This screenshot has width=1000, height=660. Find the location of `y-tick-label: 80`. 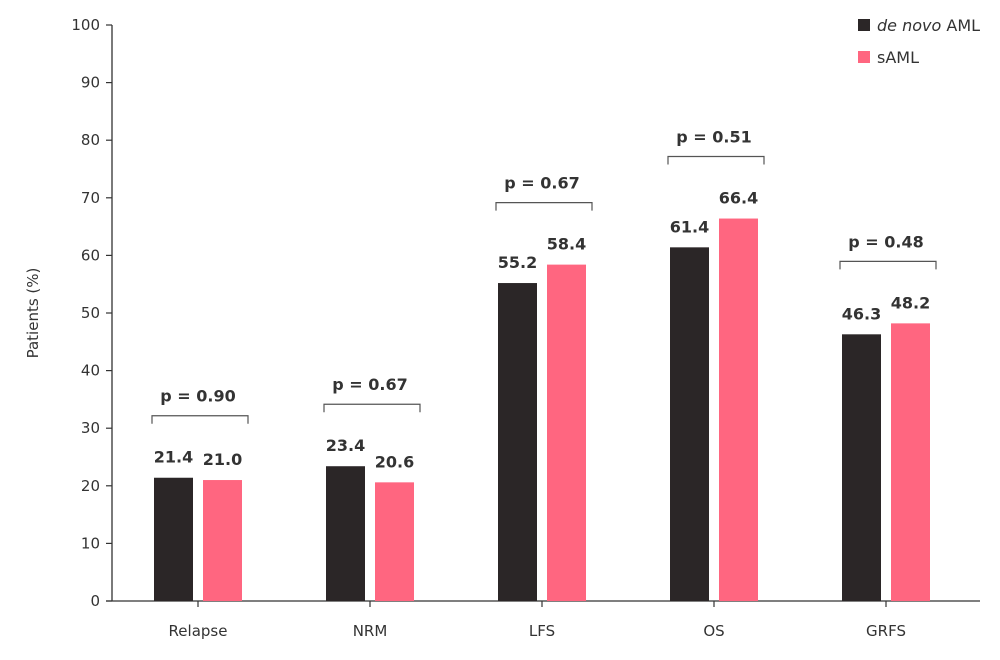

y-tick-label: 80 is located at coordinates (90, 140).